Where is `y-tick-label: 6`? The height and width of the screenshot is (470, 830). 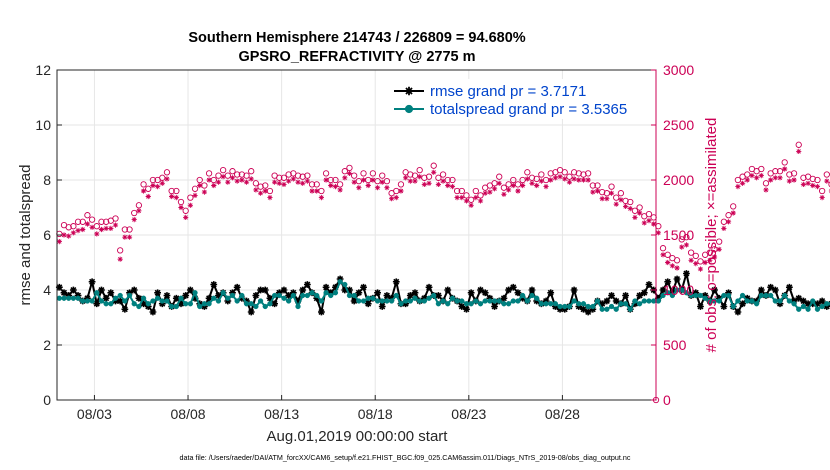
y-tick-label: 6 is located at coordinates (47, 235).